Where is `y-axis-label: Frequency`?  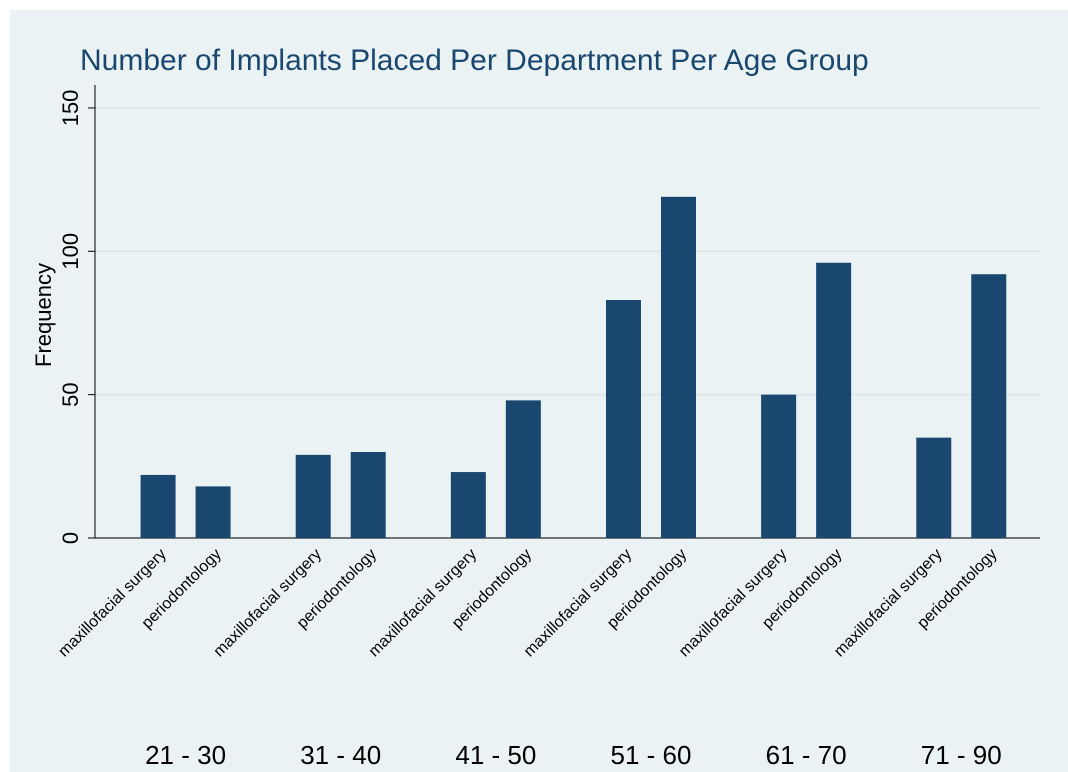 y-axis-label: Frequency is located at coordinates (43, 315).